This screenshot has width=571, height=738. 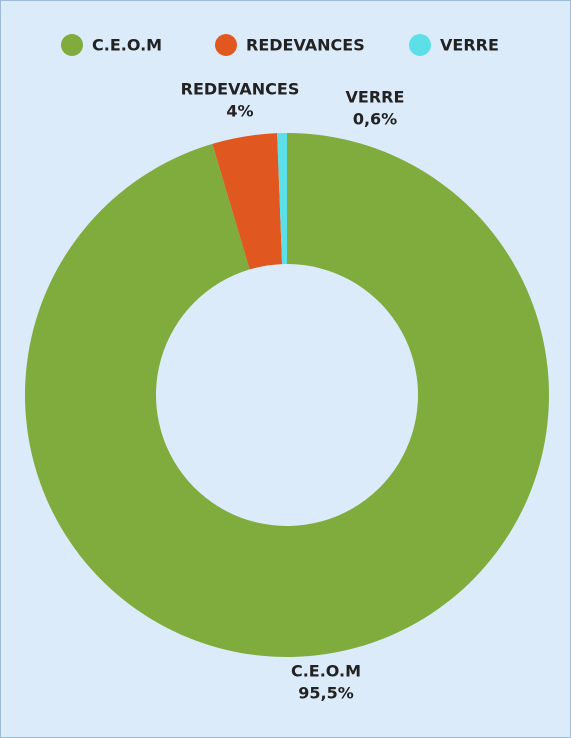 I want to click on legend-label: C.E.O.M, so click(x=127, y=45).